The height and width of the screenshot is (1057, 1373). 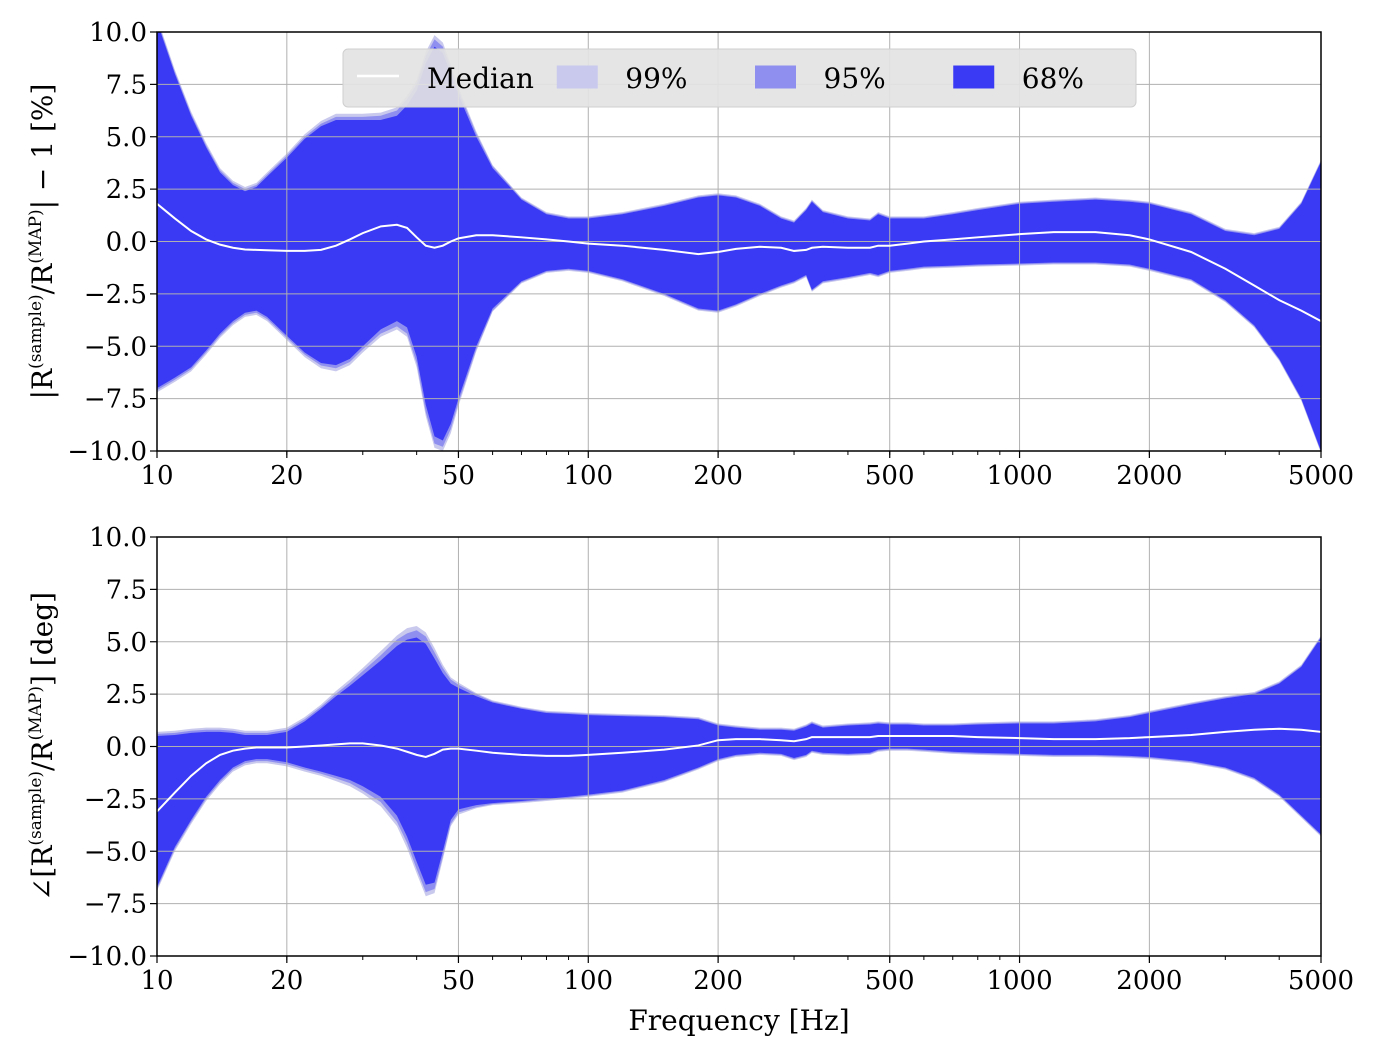 I want to click on x-axis-label: Frequency [Hz], so click(x=738, y=1020).